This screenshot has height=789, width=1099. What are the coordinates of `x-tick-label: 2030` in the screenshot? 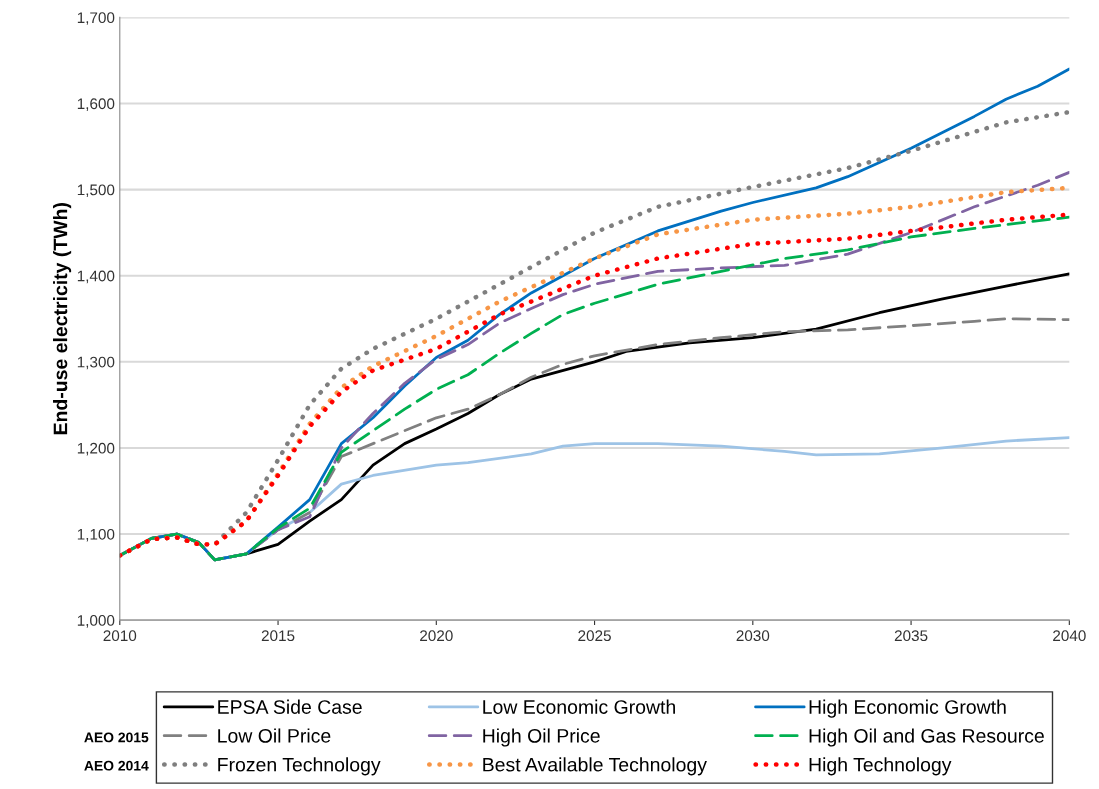 It's located at (753, 636).